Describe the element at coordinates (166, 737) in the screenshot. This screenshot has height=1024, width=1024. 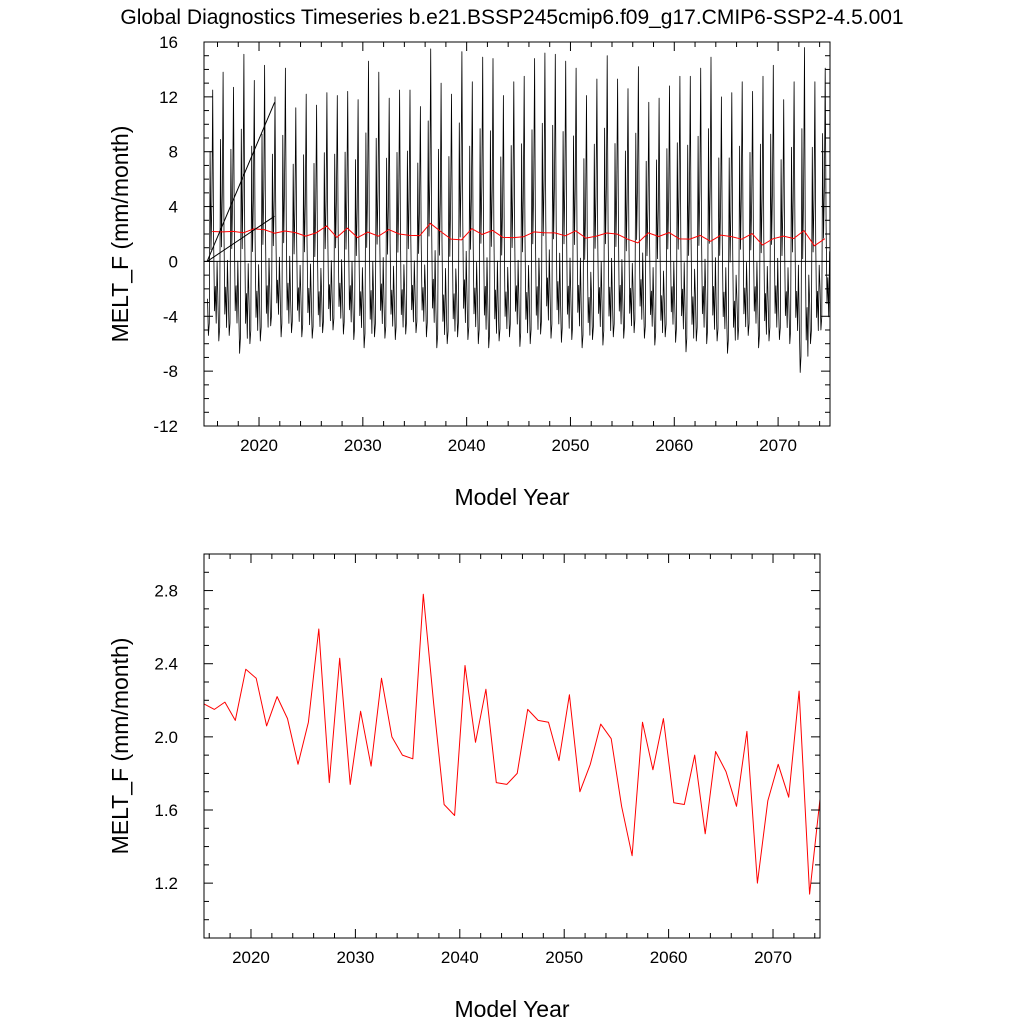
I see `y-tick-label: 2.0` at that location.